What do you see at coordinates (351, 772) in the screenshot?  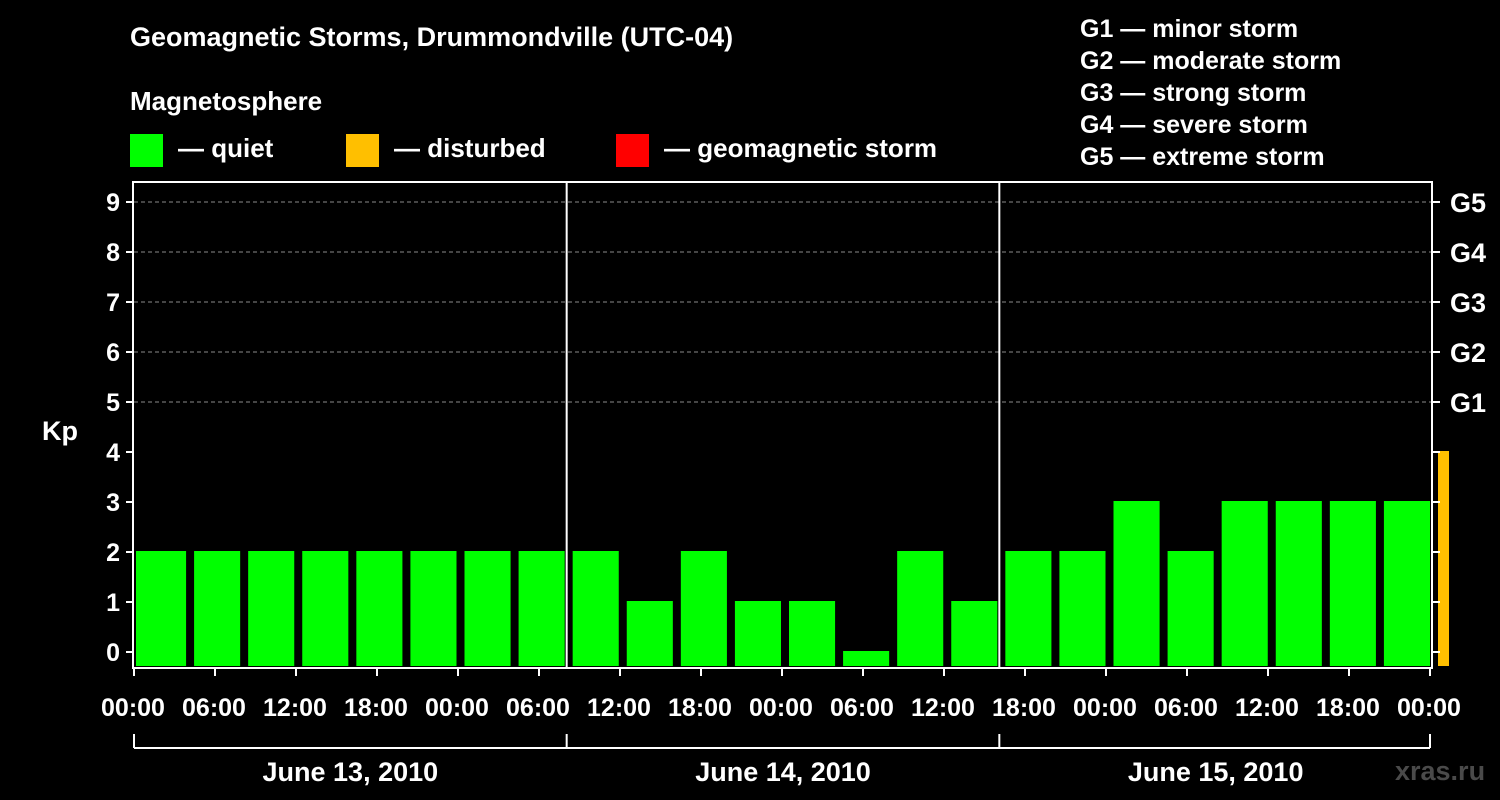 I see `date-label: June 13, 2010` at bounding box center [351, 772].